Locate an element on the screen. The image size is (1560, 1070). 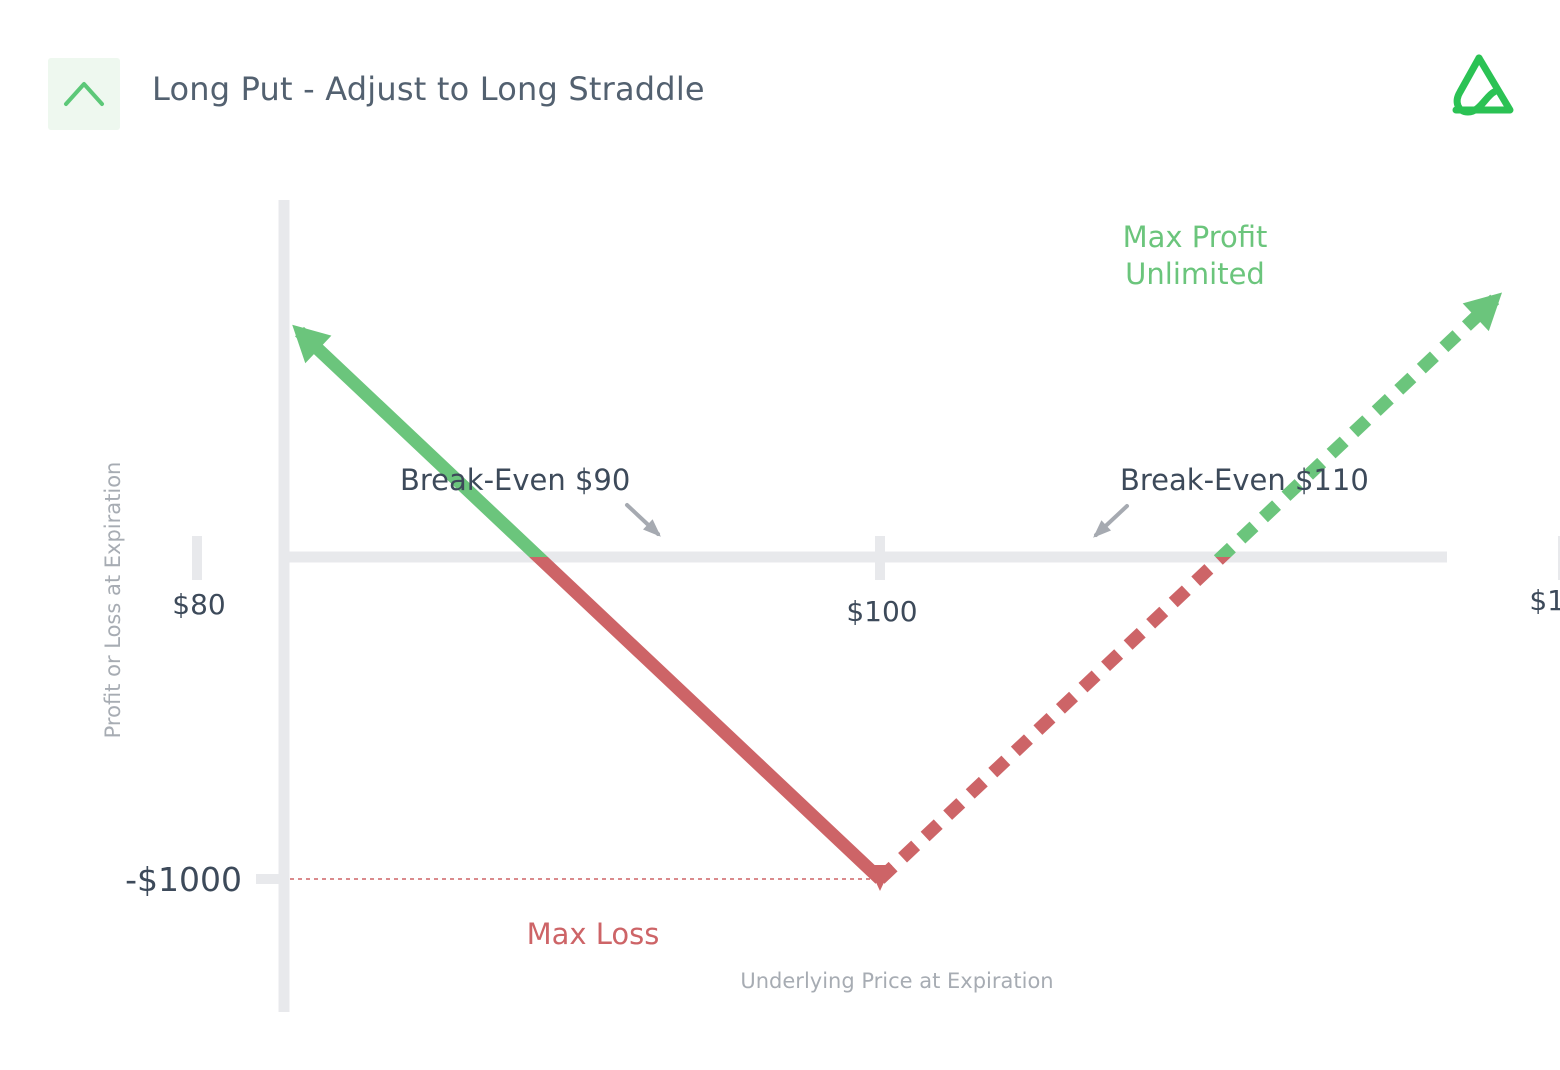
max-loss-vertex is located at coordinates (880, 878).